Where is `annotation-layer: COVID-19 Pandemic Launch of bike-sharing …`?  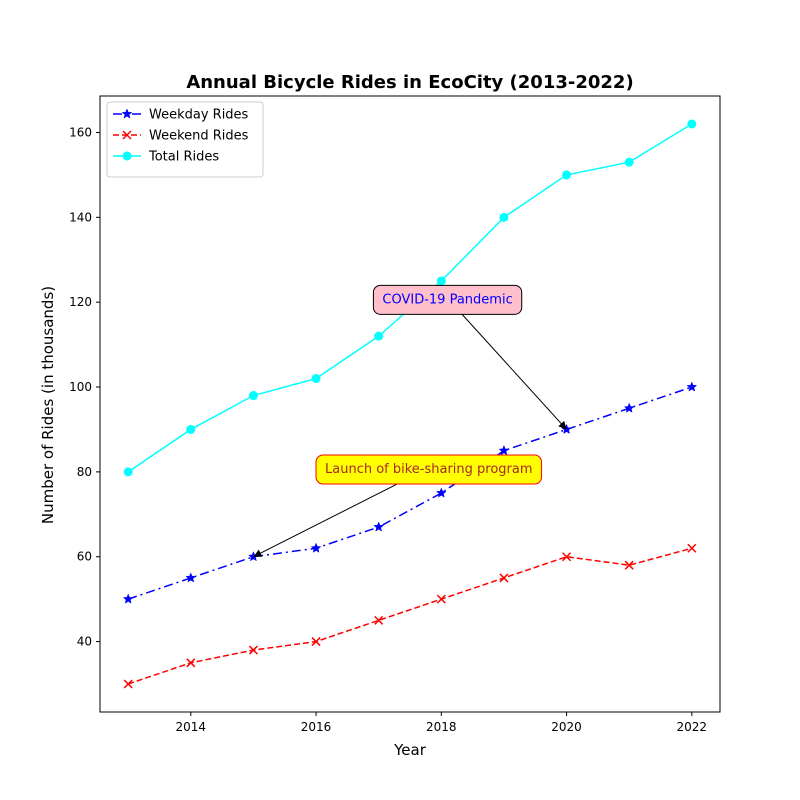
annotation-layer: COVID-19 Pandemic Launch of bike-sharing … is located at coordinates (410, 421).